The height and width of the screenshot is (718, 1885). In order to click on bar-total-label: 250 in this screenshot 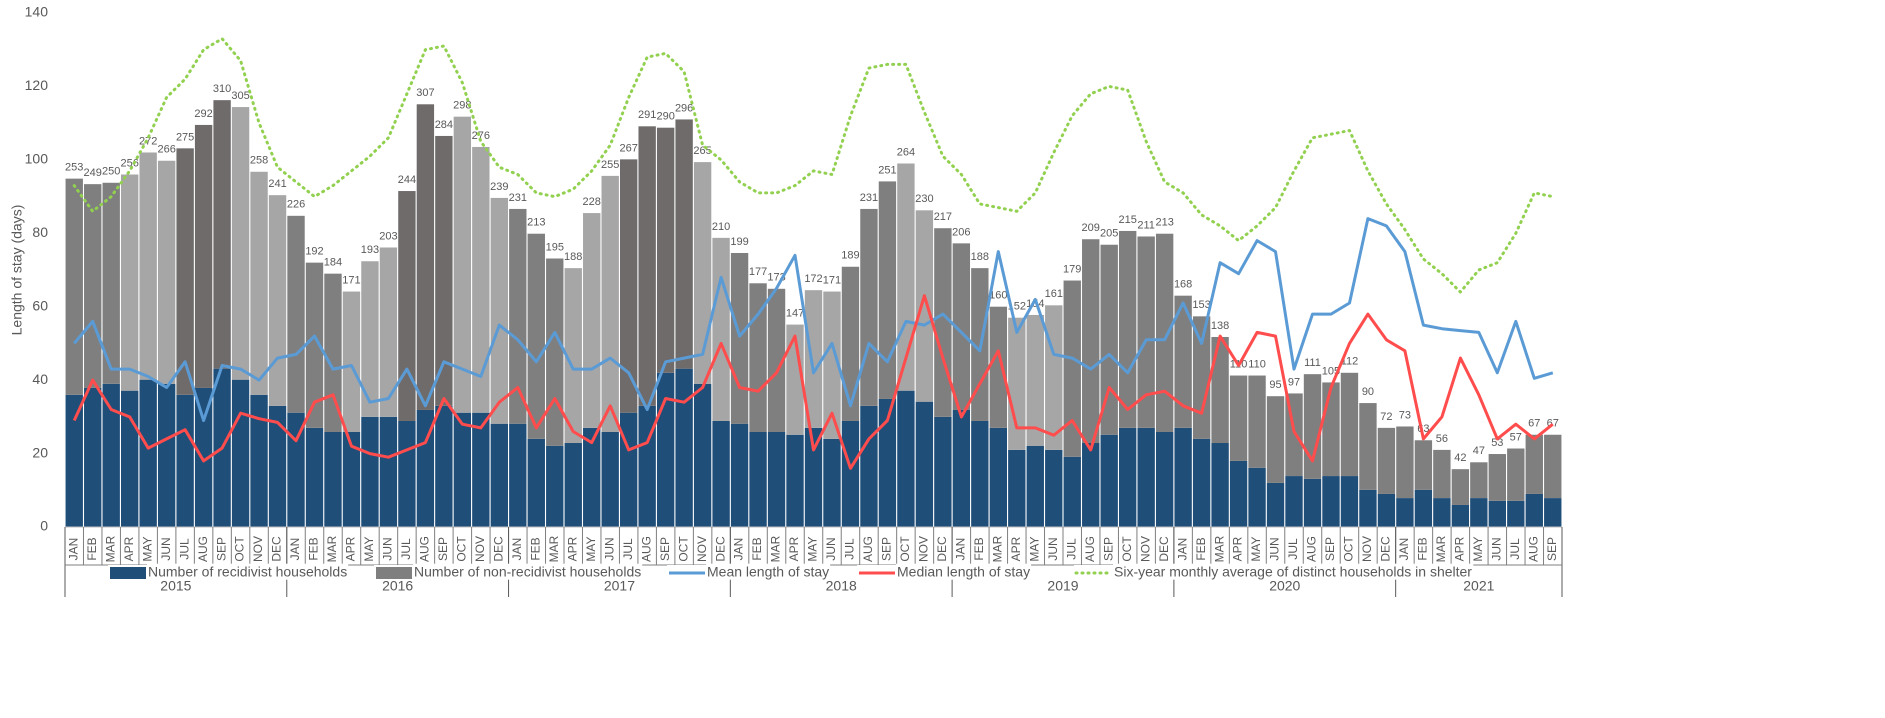, I will do `click(111, 172)`.